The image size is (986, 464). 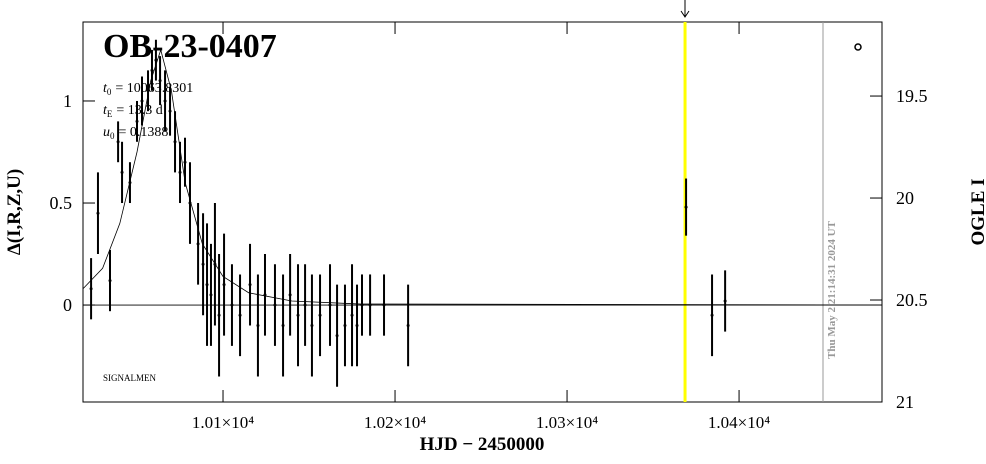 What do you see at coordinates (977, 211) in the screenshot?
I see `y2-axis-label: OGLE I` at bounding box center [977, 211].